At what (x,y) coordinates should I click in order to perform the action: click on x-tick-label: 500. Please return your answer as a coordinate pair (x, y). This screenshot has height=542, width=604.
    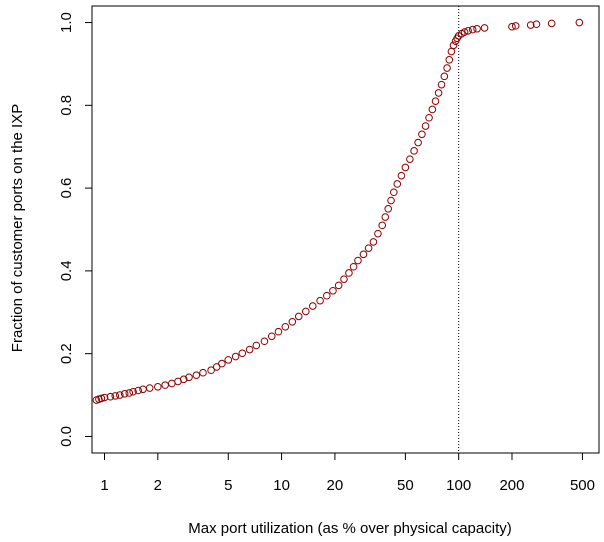
    Looking at the image, I should click on (582, 485).